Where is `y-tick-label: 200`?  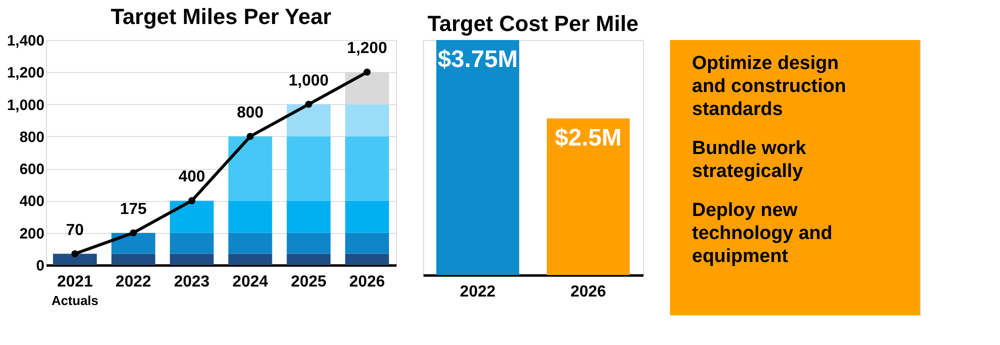
y-tick-label: 200 is located at coordinates (31, 233).